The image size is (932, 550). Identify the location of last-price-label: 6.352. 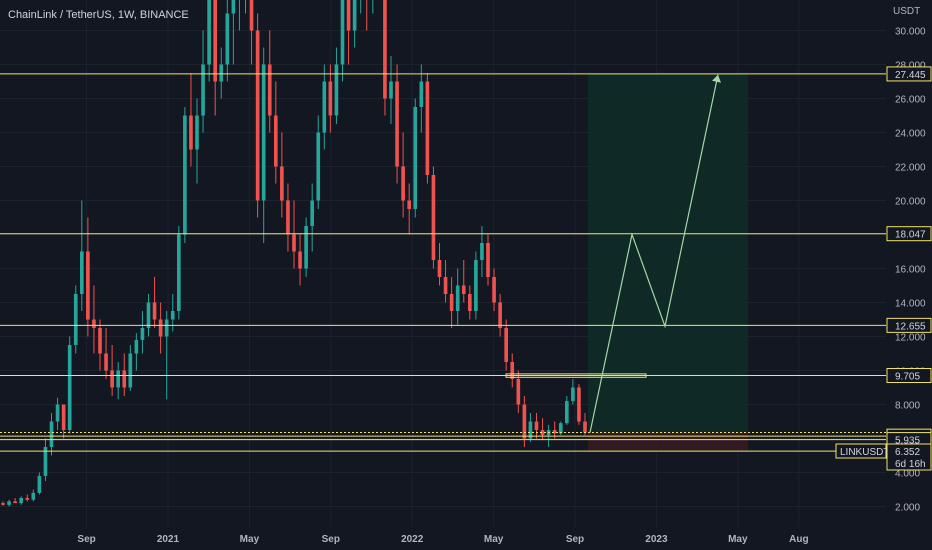
(907, 452).